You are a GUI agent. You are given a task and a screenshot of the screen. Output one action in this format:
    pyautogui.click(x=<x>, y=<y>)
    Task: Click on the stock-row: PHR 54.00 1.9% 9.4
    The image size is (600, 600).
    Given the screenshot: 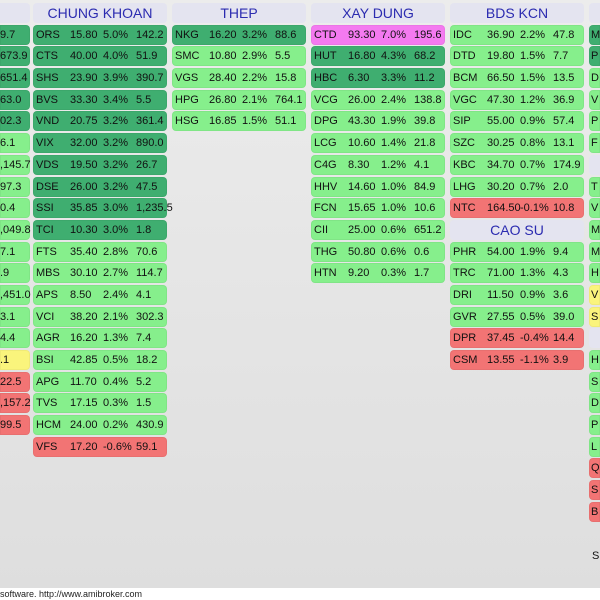 What is the action you would take?
    pyautogui.click(x=517, y=251)
    